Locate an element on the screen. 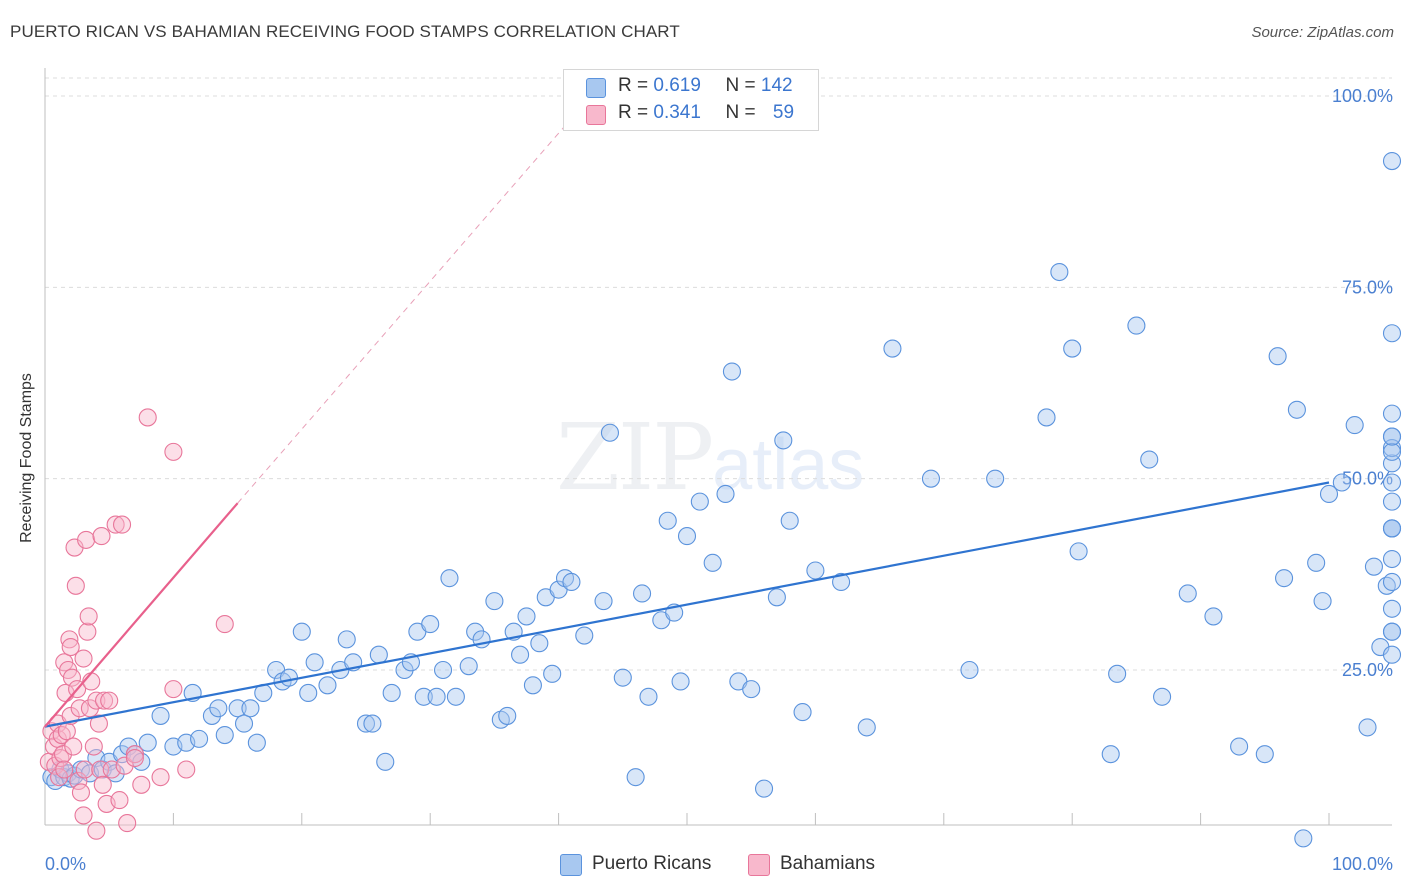  trendline-bahamians is located at coordinates (141, 615).